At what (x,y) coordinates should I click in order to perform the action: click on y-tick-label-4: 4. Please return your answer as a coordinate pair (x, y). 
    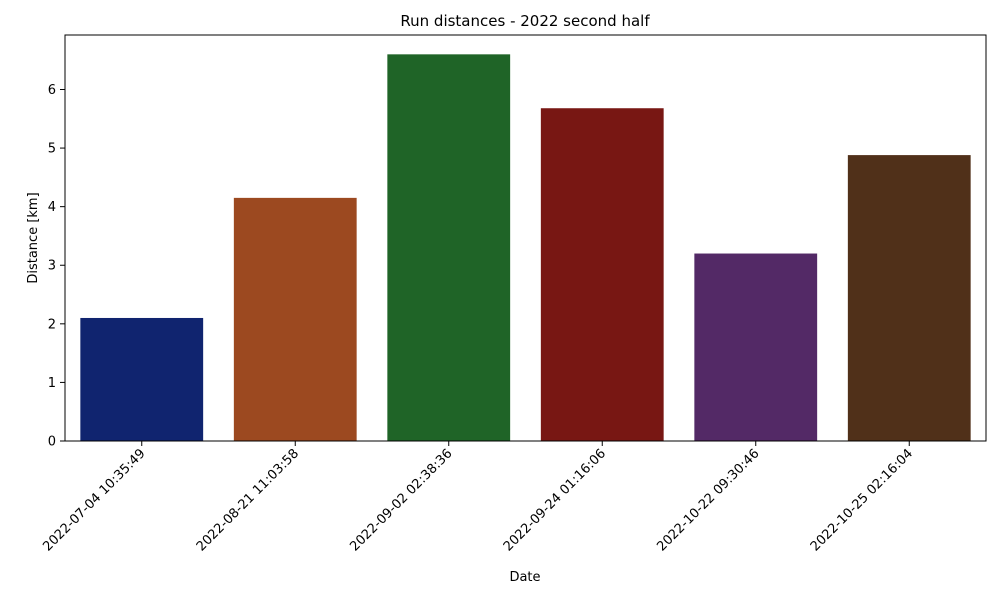
    Looking at the image, I should click on (52, 207).